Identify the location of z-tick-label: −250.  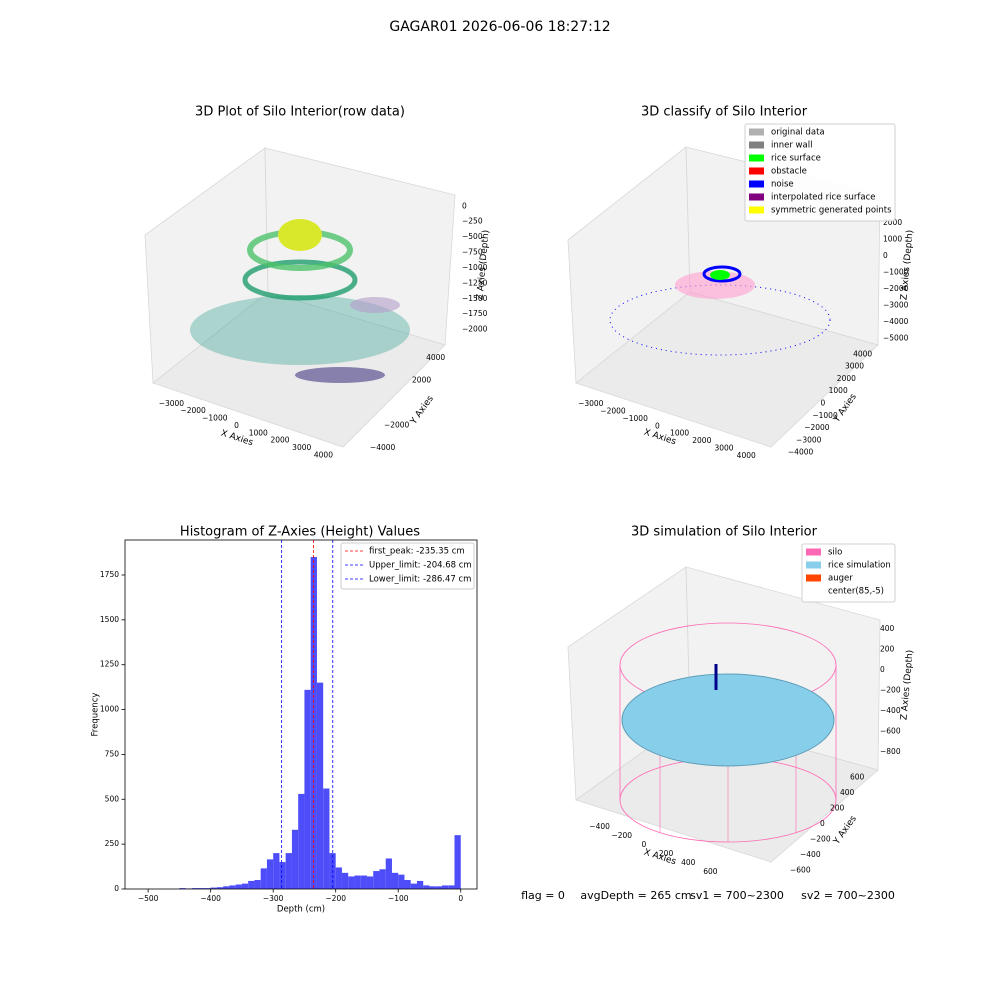
(472, 221).